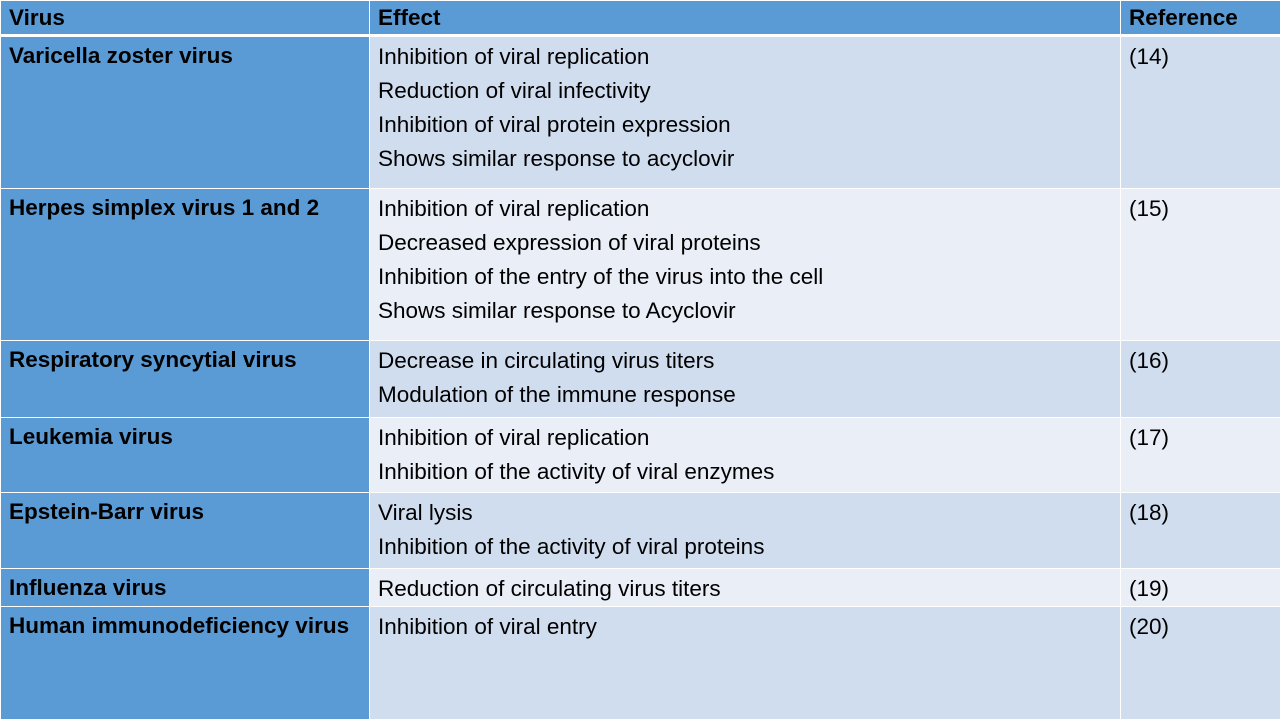  Describe the element at coordinates (514, 90) in the screenshot. I see `effect-item: Reduction of viral infectivity` at that location.